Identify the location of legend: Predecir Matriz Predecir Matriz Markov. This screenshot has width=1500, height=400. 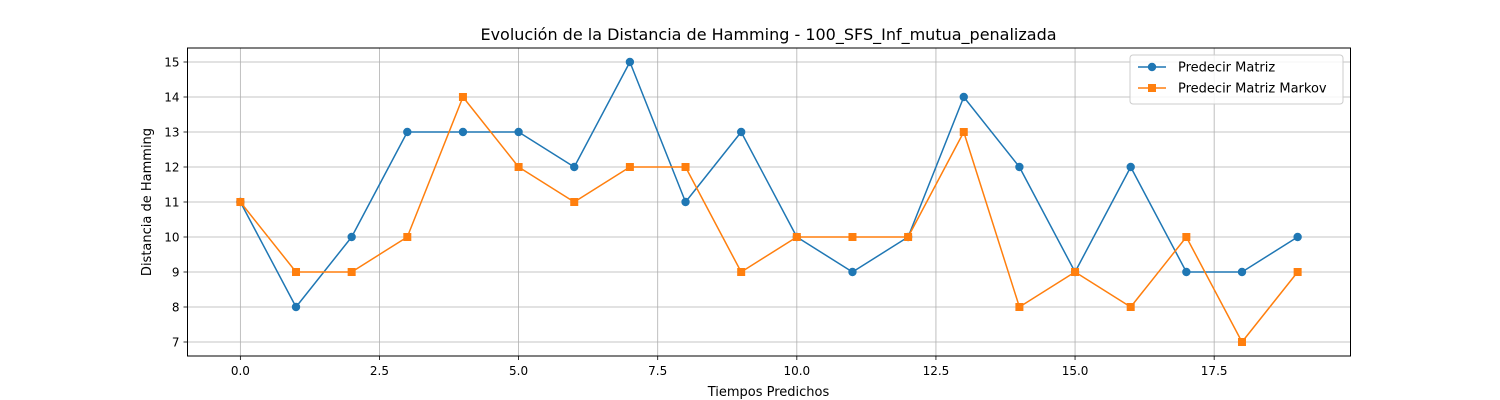
(1236, 79).